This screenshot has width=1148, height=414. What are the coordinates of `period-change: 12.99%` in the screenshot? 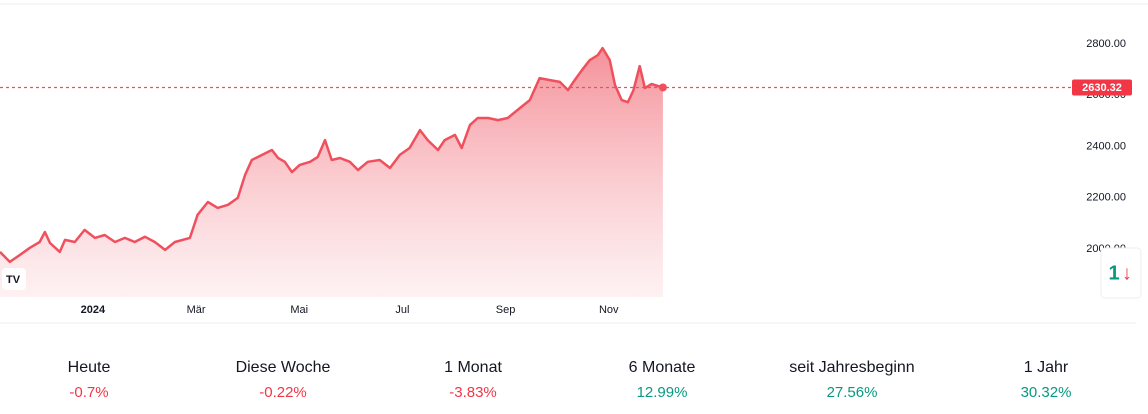 It's located at (662, 392).